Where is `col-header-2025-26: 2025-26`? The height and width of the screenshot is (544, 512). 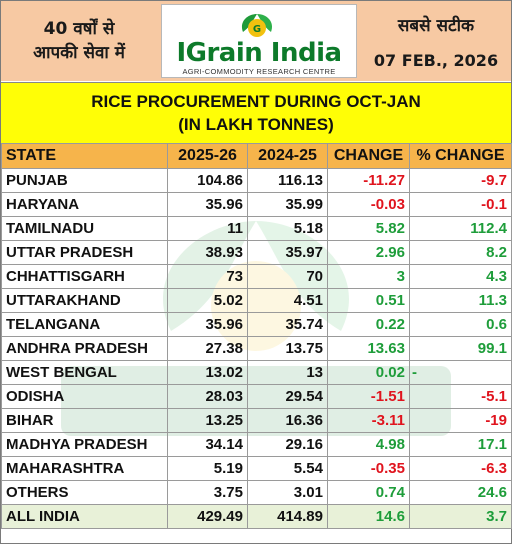
col-header-2025-26: 2025-26 is located at coordinates (207, 156).